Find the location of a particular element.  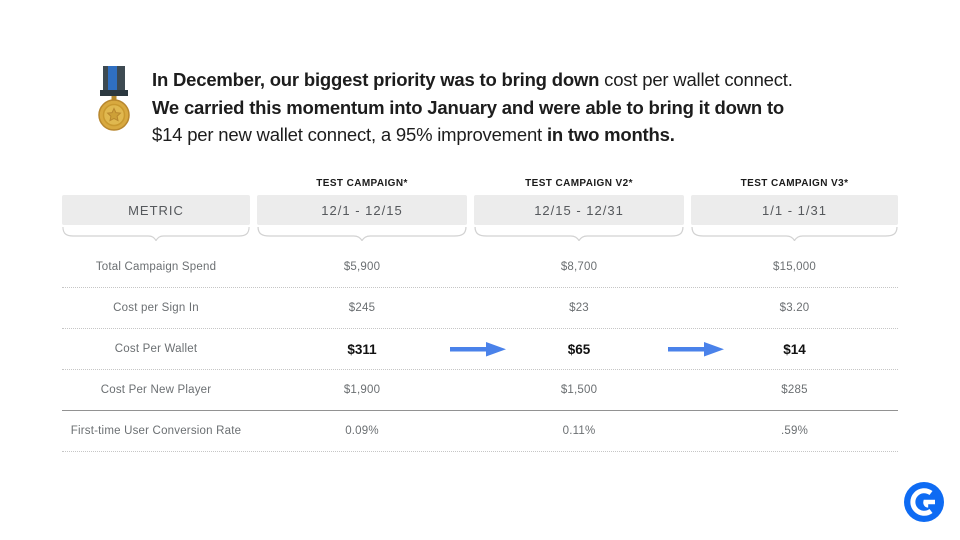

metric-label: Cost per Sign In is located at coordinates (156, 308).